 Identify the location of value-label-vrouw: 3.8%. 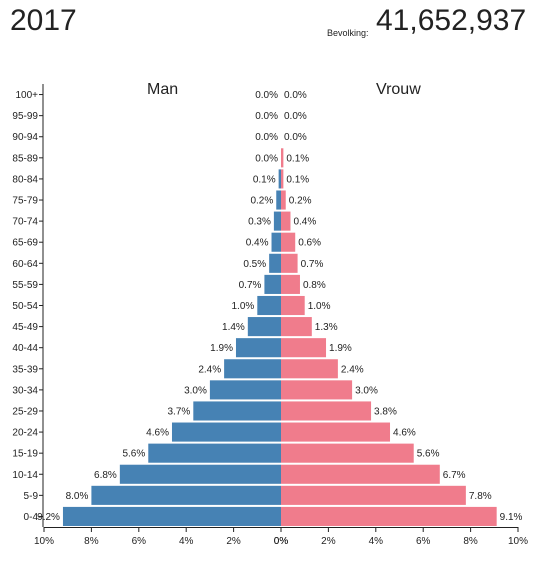
(385, 411).